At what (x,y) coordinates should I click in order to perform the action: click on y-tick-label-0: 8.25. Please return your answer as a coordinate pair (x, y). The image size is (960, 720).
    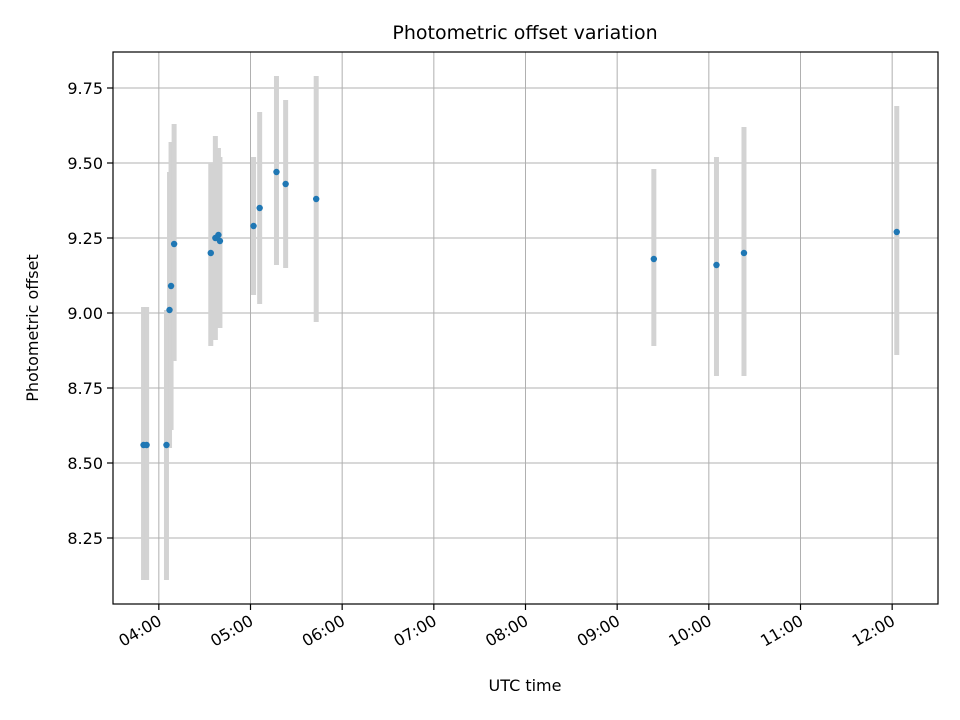
    Looking at the image, I should click on (85, 538).